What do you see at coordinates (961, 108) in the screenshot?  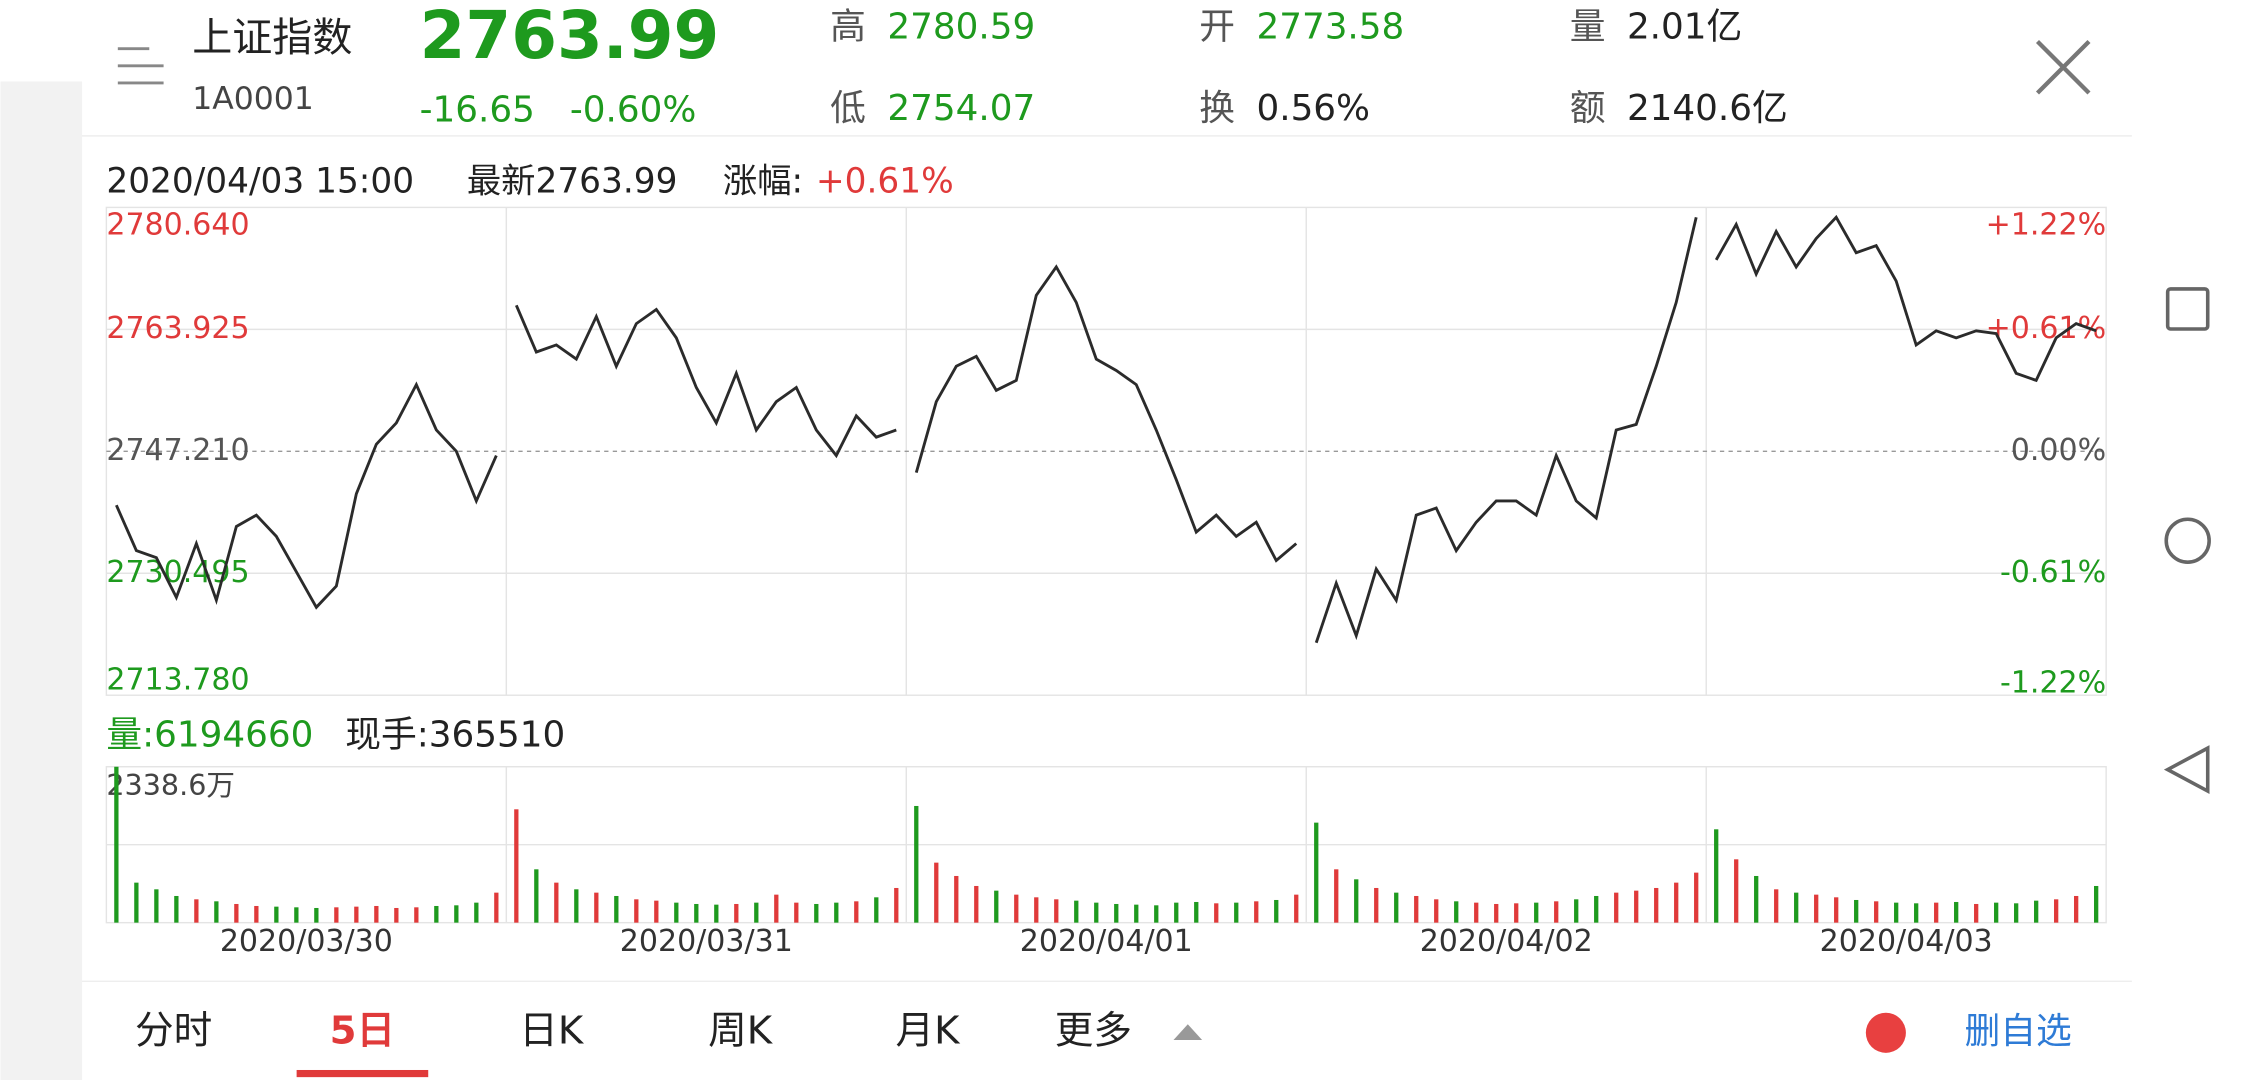 I see `stat-value: 2754.07` at bounding box center [961, 108].